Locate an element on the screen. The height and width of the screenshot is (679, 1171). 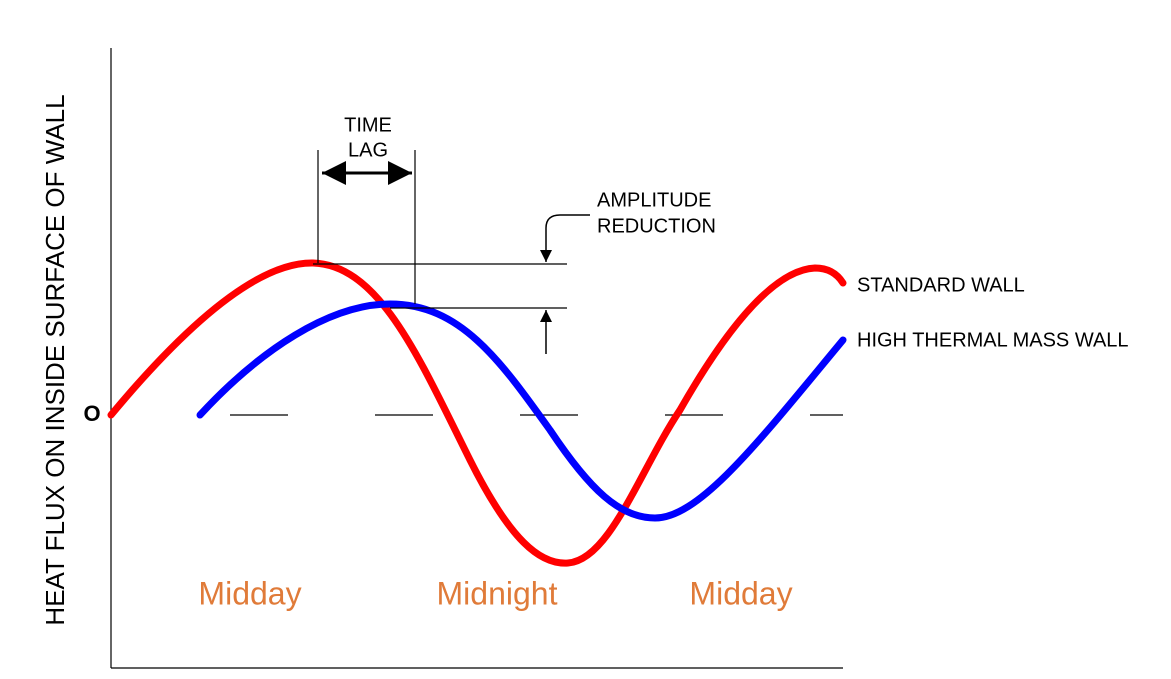
time-lag-label: LAG is located at coordinates (368, 150).